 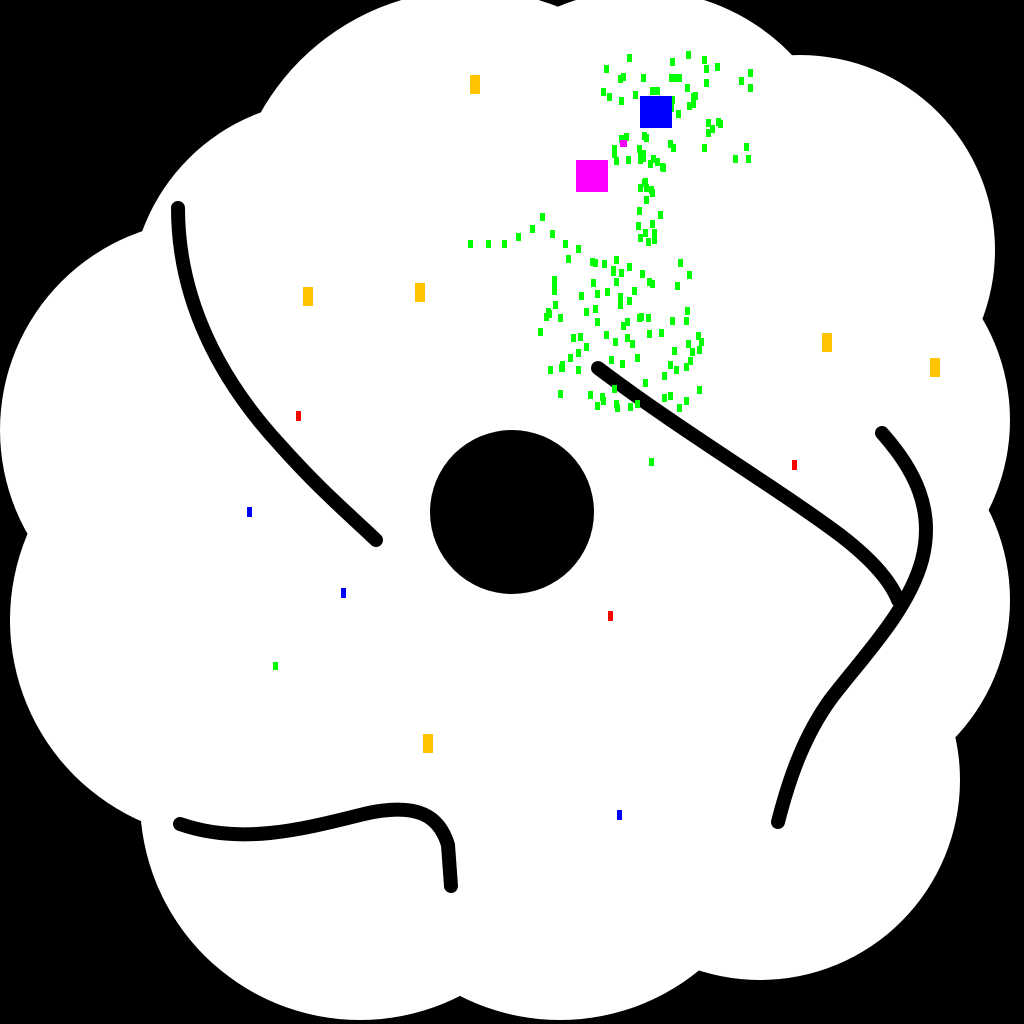 What do you see at coordinates (277, 374) in the screenshot?
I see `wall-left-arc` at bounding box center [277, 374].